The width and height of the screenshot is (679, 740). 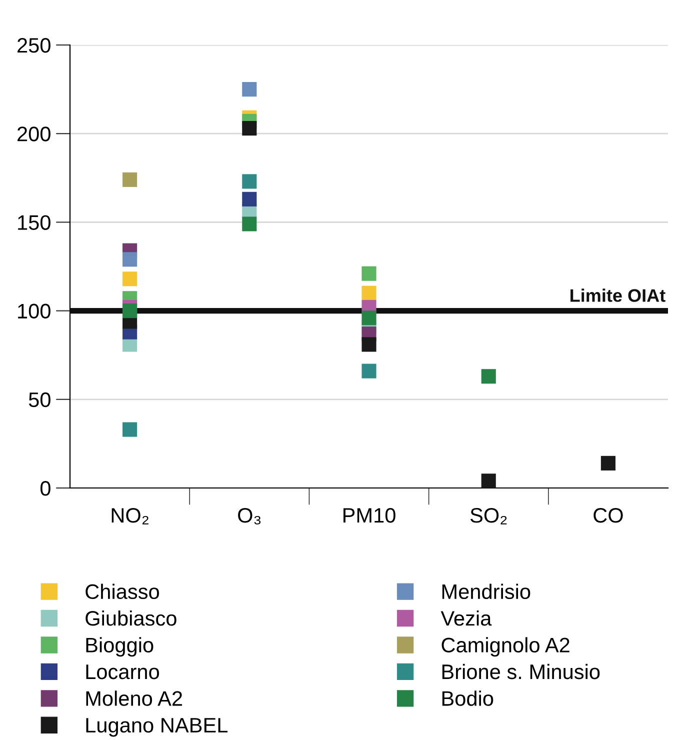 What do you see at coordinates (34, 45) in the screenshot?
I see `y-tick-label: 250` at bounding box center [34, 45].